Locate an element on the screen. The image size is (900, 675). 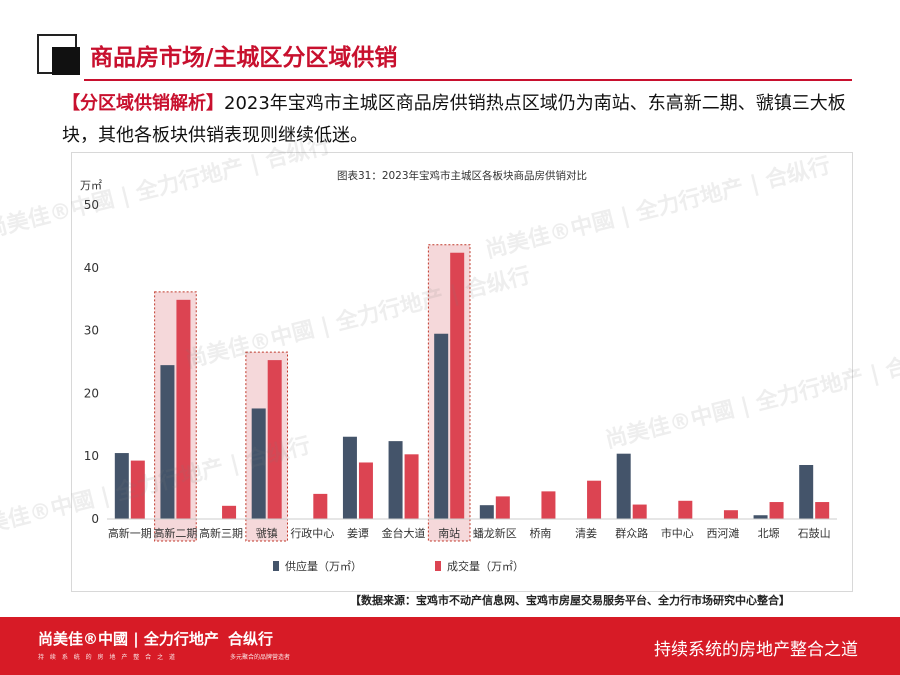
chart-title: 图表31：2023年宝鸡市主城区各板块商品房供销对比 is located at coordinates (462, 175).